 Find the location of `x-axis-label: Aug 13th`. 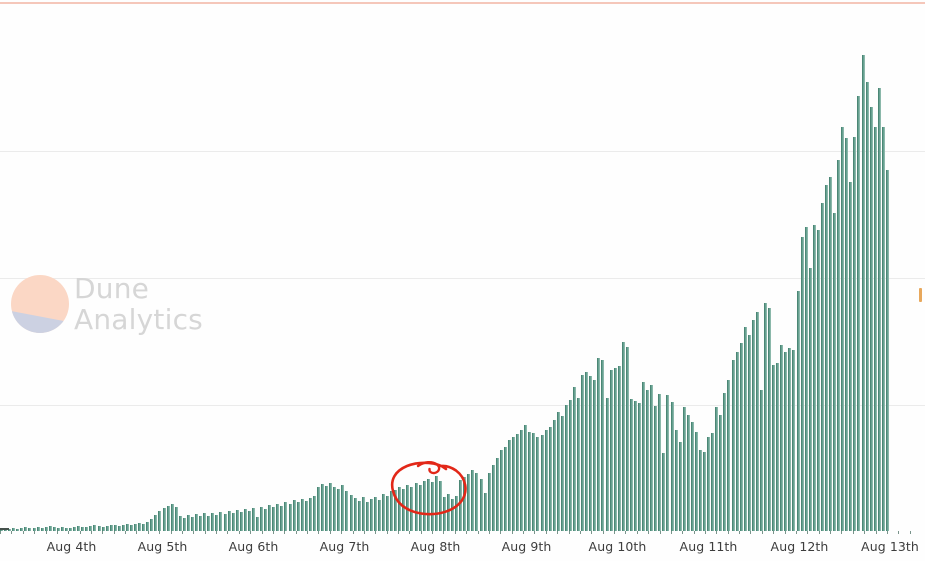

x-axis-label: Aug 13th is located at coordinates (890, 546).